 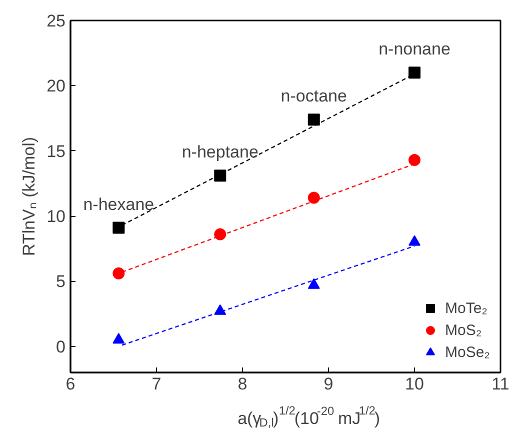 What do you see at coordinates (61, 282) in the screenshot?
I see `y-tick-label: 5` at bounding box center [61, 282].